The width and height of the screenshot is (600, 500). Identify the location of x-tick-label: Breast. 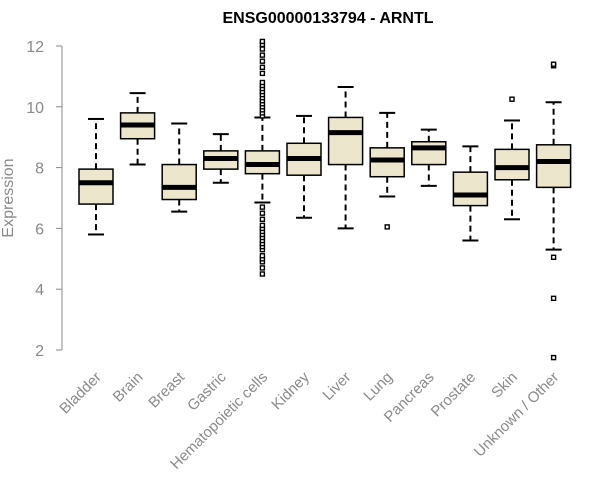
(166, 389).